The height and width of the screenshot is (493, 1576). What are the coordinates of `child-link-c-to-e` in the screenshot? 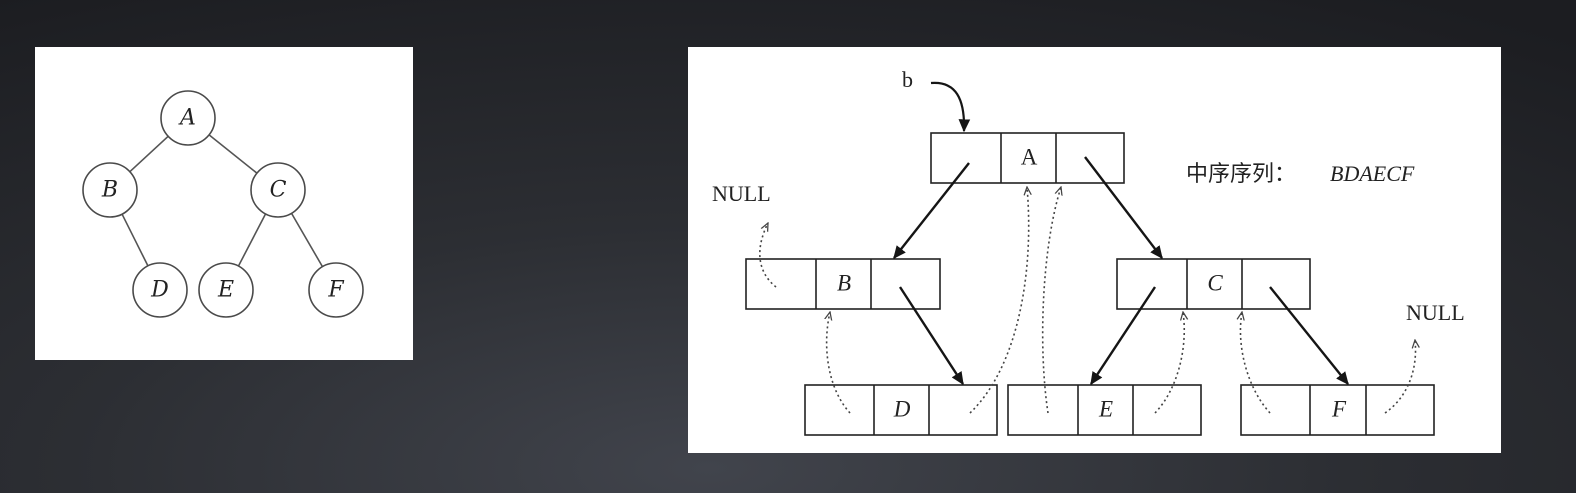 It's located at (1123, 336).